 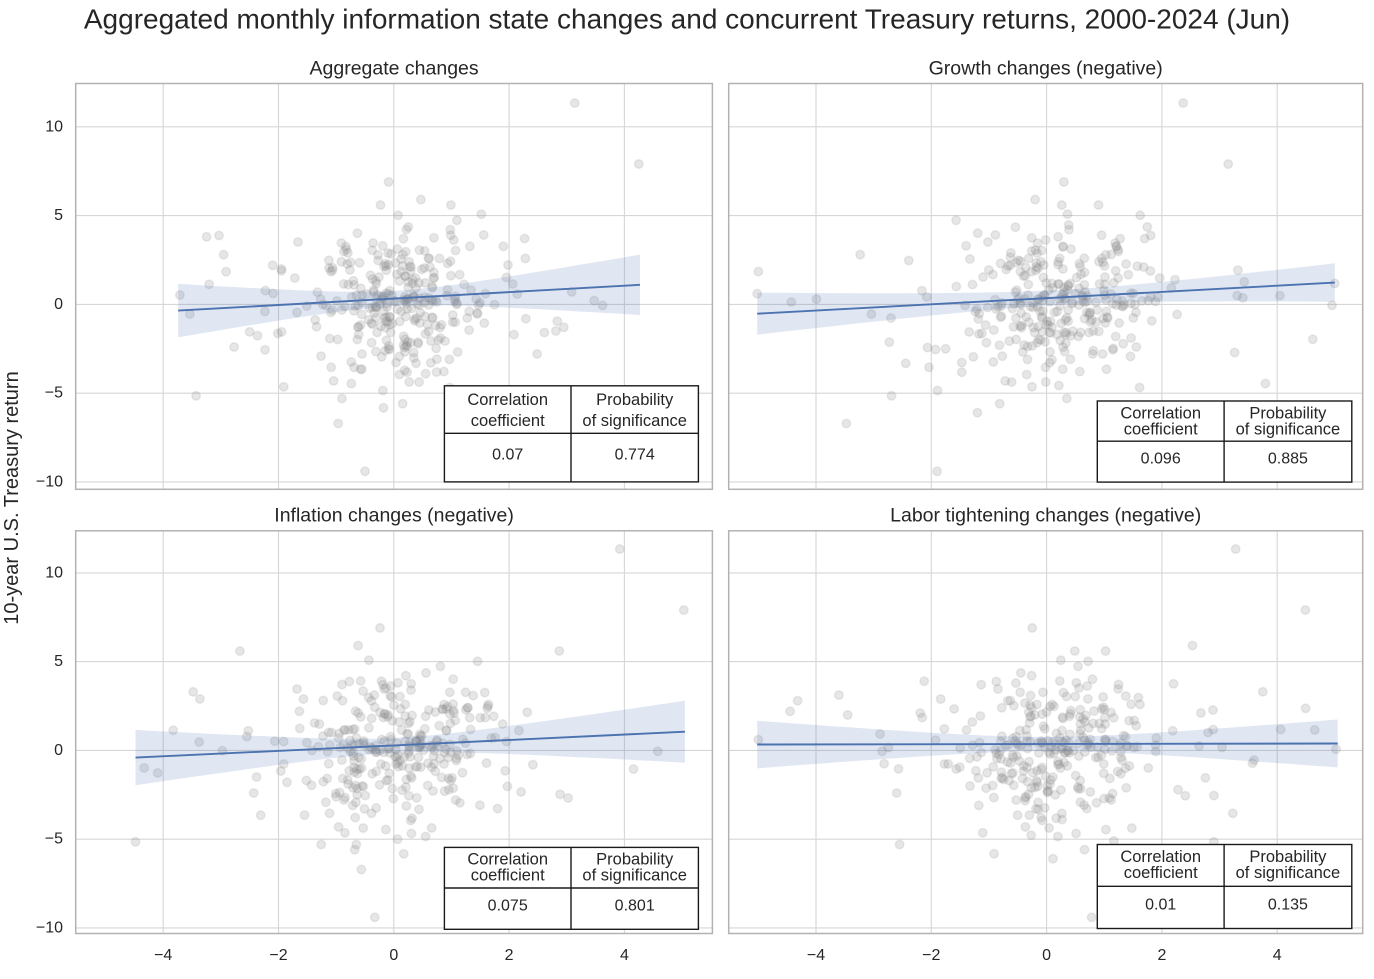 I want to click on svg-text: 0.01, so click(x=1160, y=904).